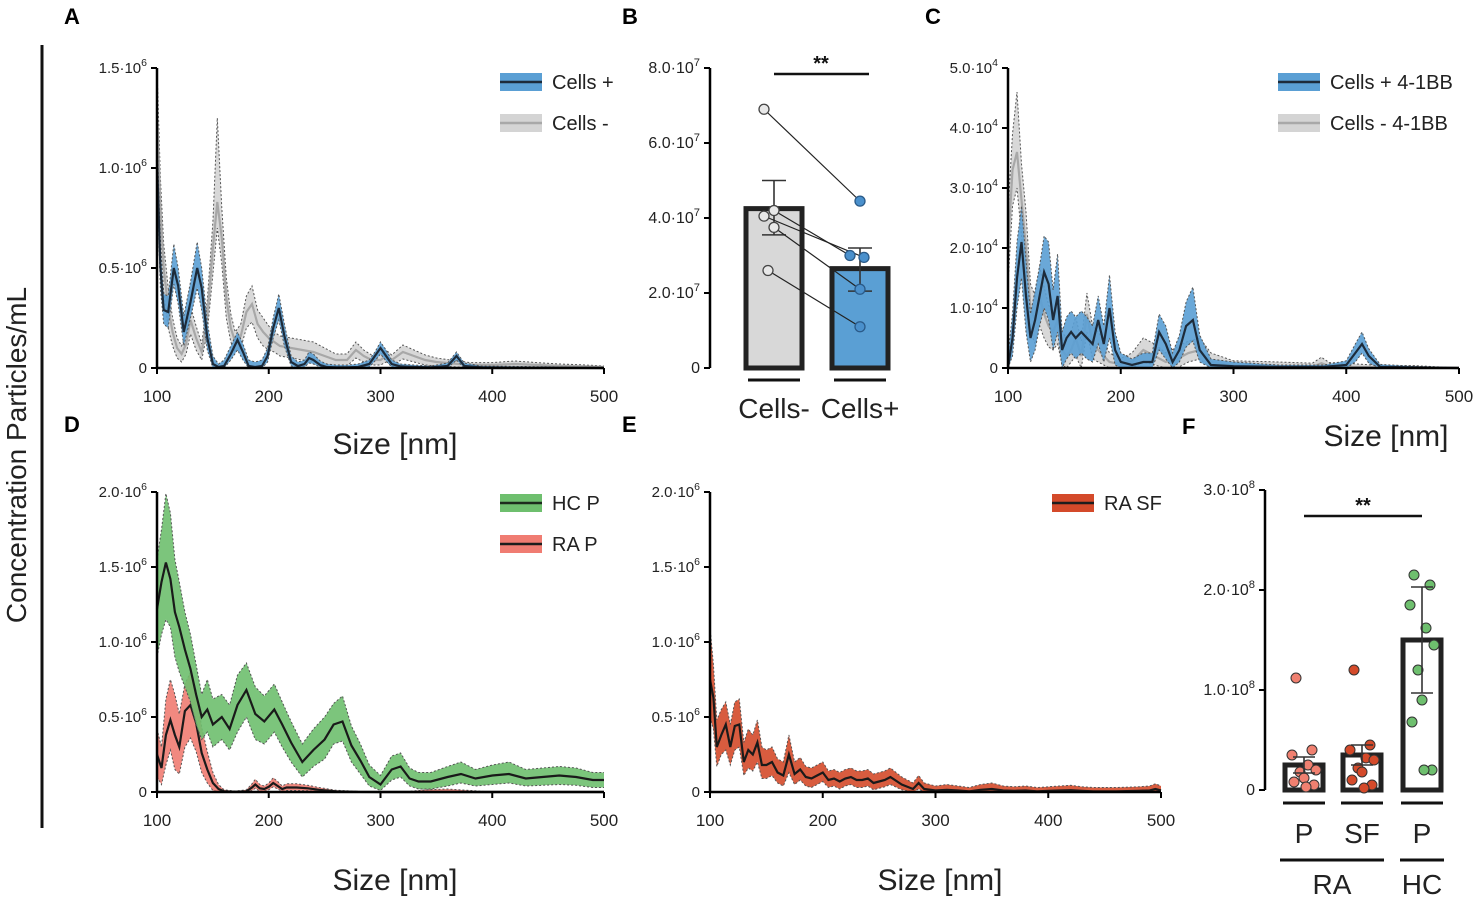 The image size is (1476, 900). I want to click on legend-label: Cells - 4-1BB, so click(1389, 124).